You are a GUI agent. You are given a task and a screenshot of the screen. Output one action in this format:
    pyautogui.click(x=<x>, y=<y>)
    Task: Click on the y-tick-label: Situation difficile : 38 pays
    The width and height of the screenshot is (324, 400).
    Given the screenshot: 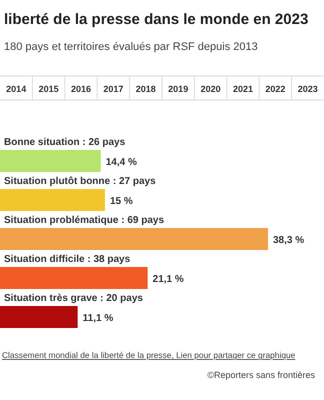 What is the action you would take?
    pyautogui.click(x=67, y=259)
    